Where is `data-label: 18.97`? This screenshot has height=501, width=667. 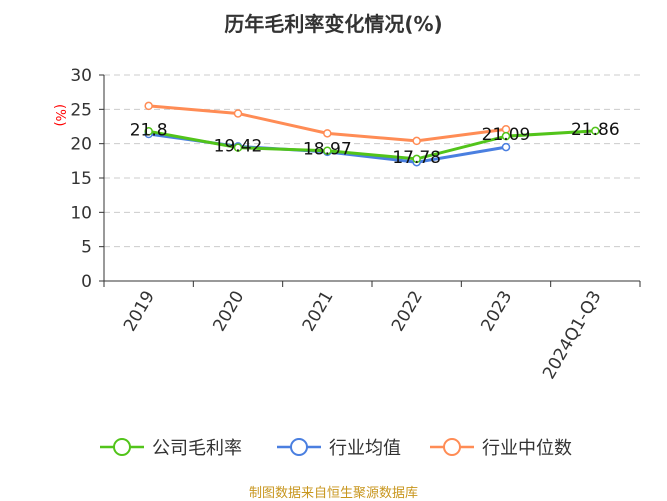
data-label: 18.97 is located at coordinates (327, 150).